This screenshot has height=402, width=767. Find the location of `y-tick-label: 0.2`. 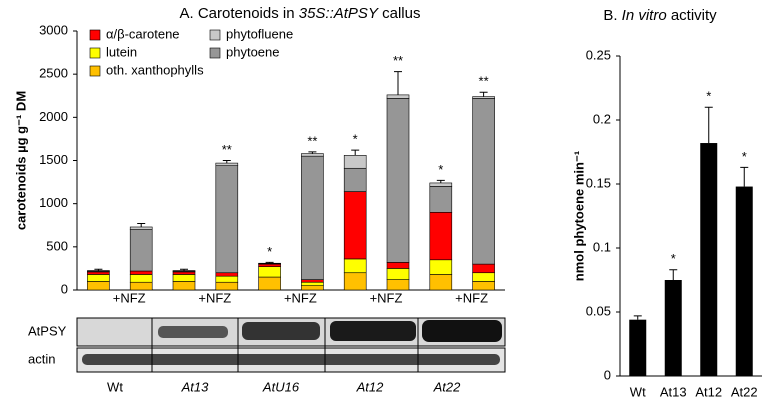

y-tick-label: 0.2 is located at coordinates (602, 118).